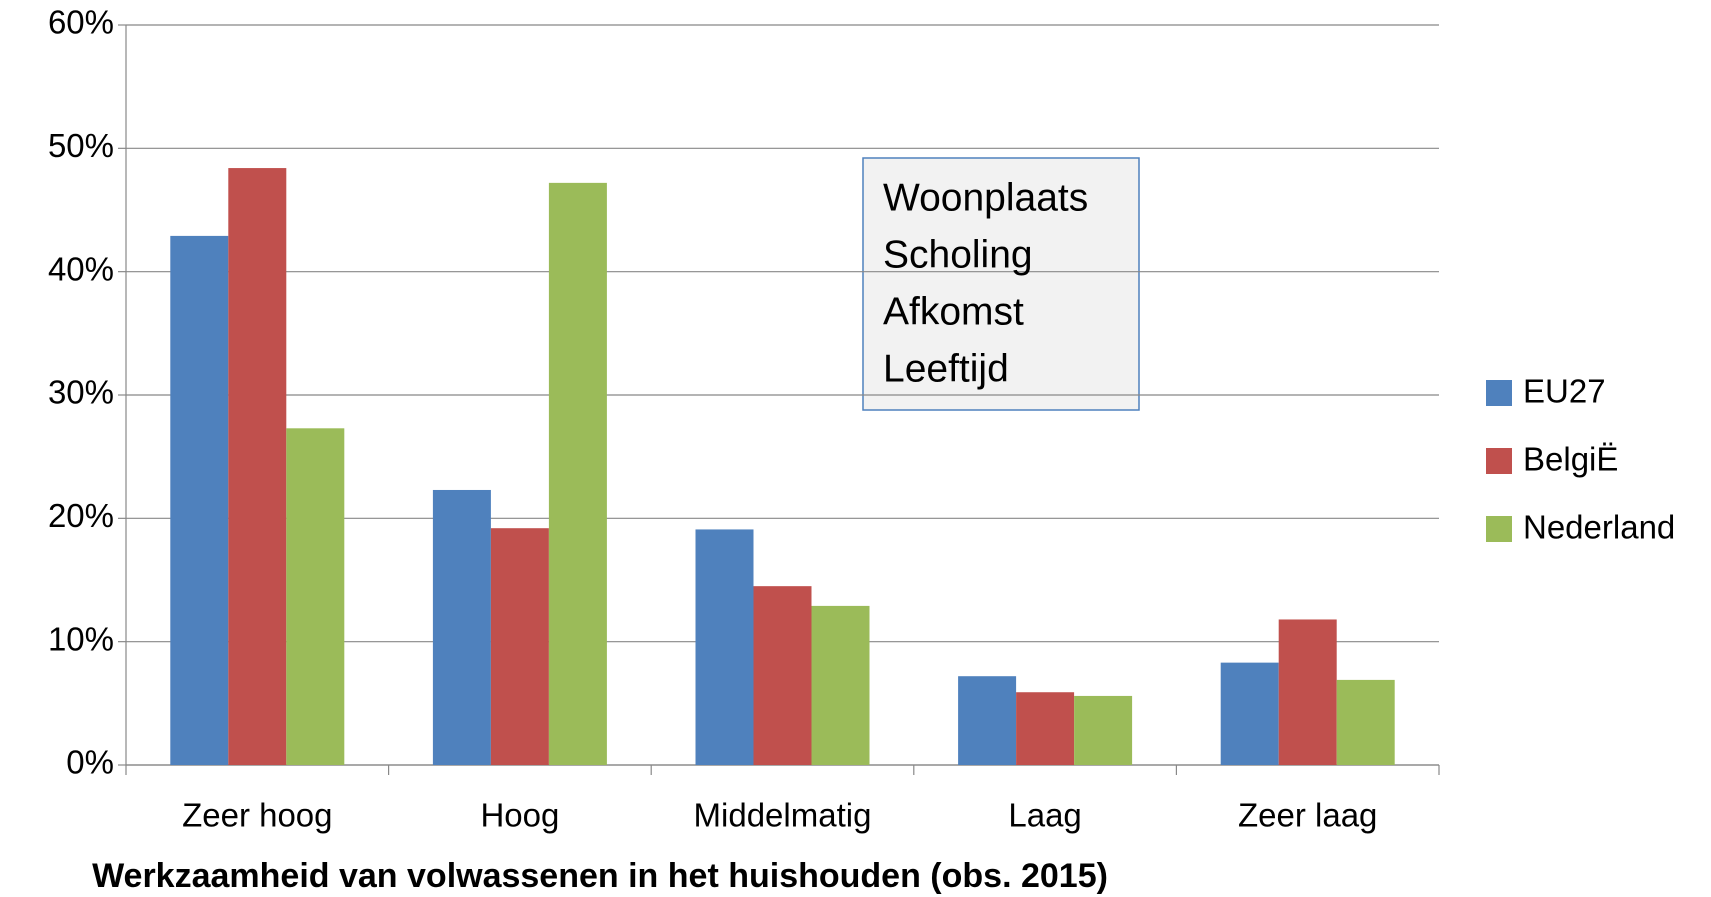  Describe the element at coordinates (1564, 391) in the screenshot. I see `legend-label: EU27` at that location.